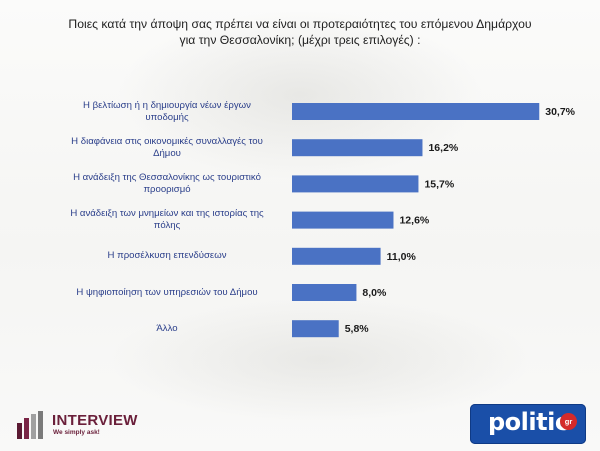  I want to click on value-label-1: 30,7%, so click(560, 112).